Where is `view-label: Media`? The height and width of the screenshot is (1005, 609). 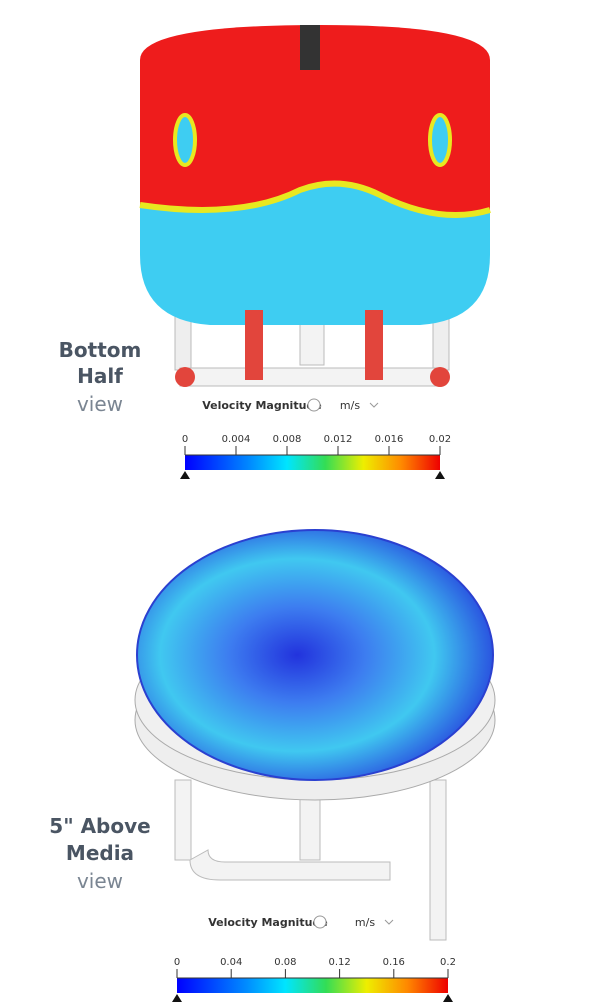 view-label: Media is located at coordinates (100, 853).